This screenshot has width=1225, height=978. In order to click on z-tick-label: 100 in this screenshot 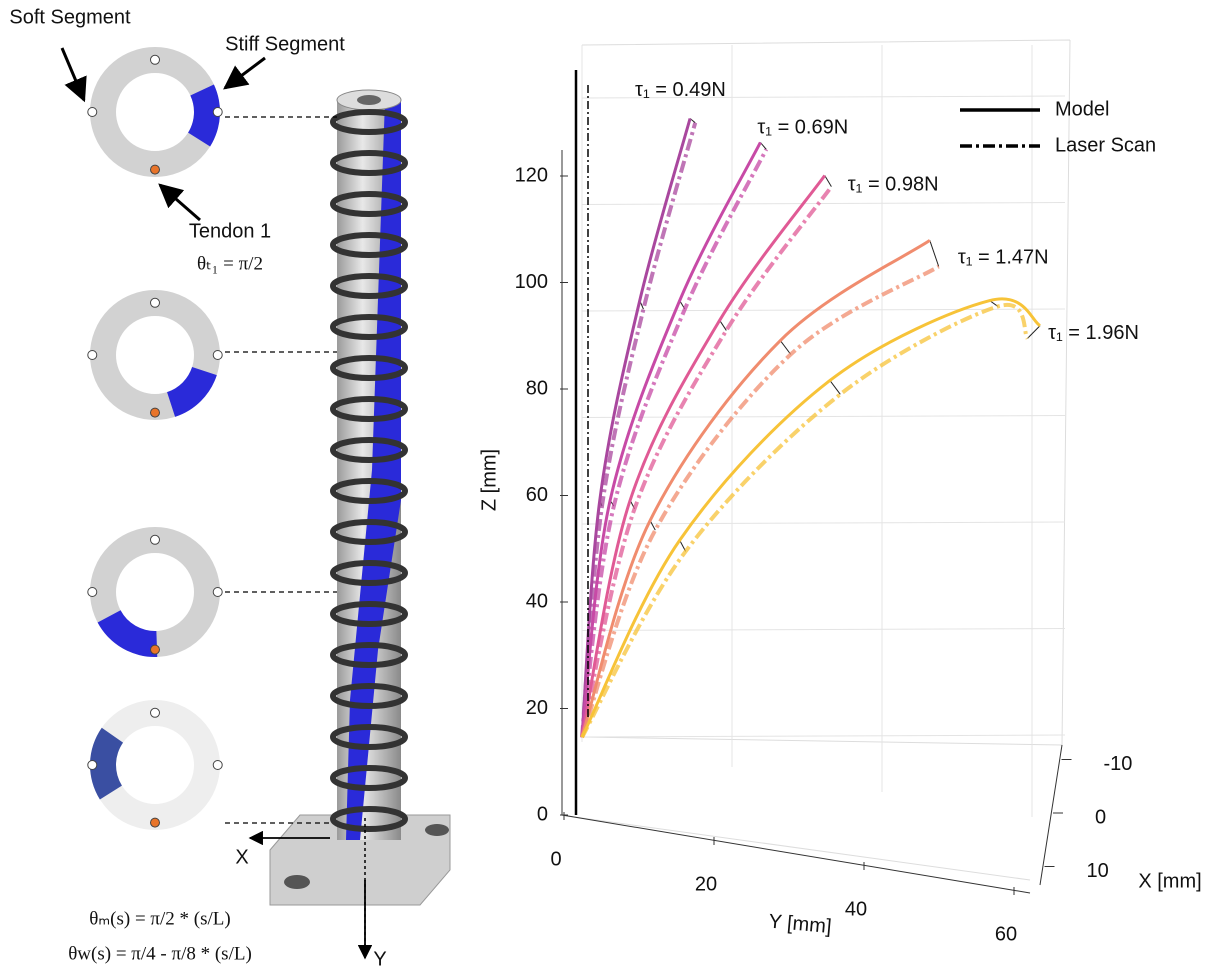, I will do `click(531, 282)`.